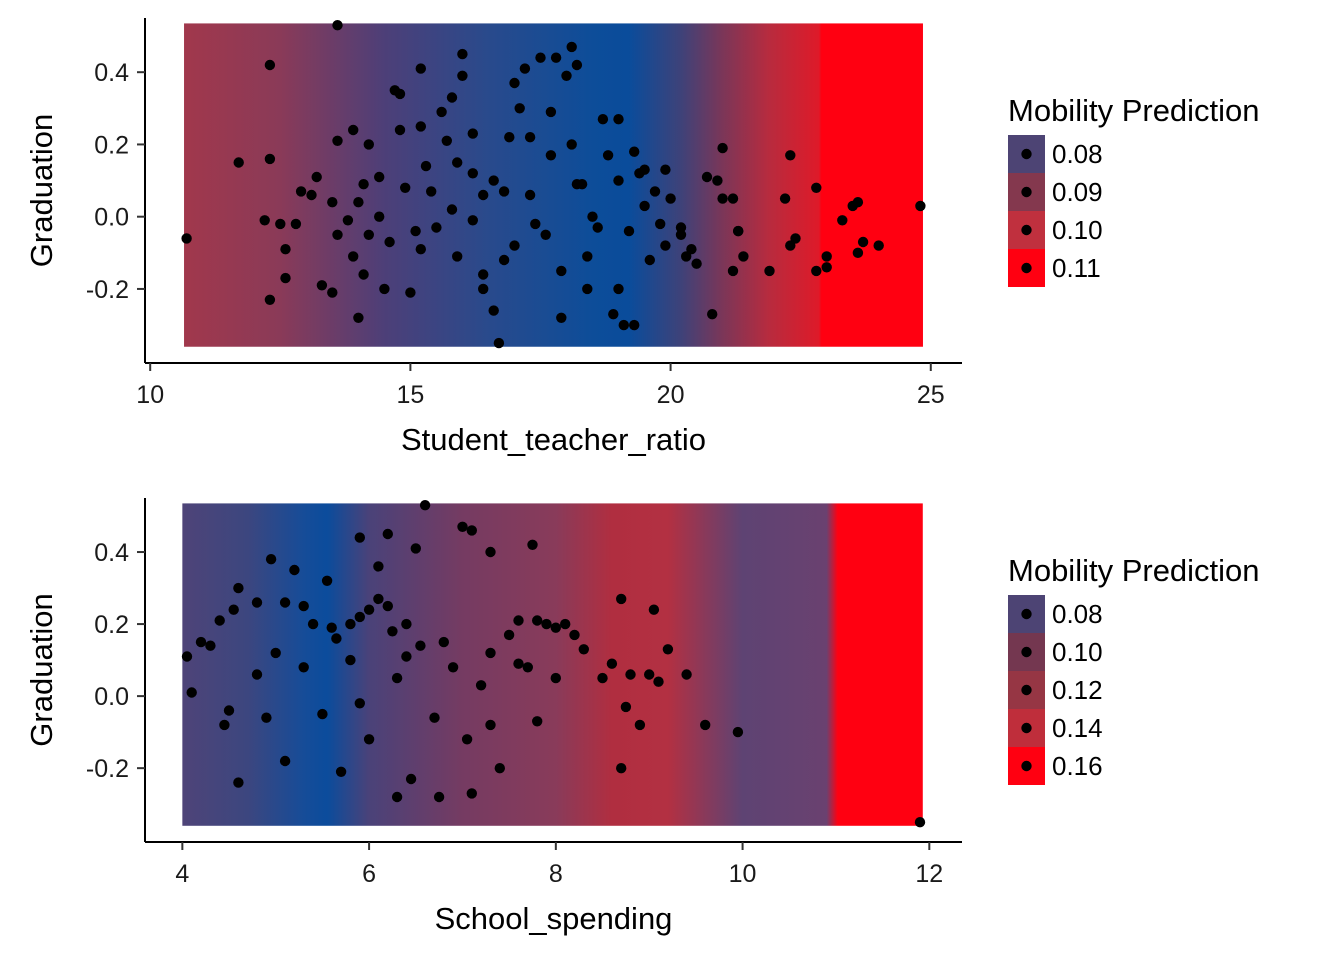 This screenshot has height=960, width=1344. What do you see at coordinates (1077, 766) in the screenshot?
I see `legend-label: 0.16` at bounding box center [1077, 766].